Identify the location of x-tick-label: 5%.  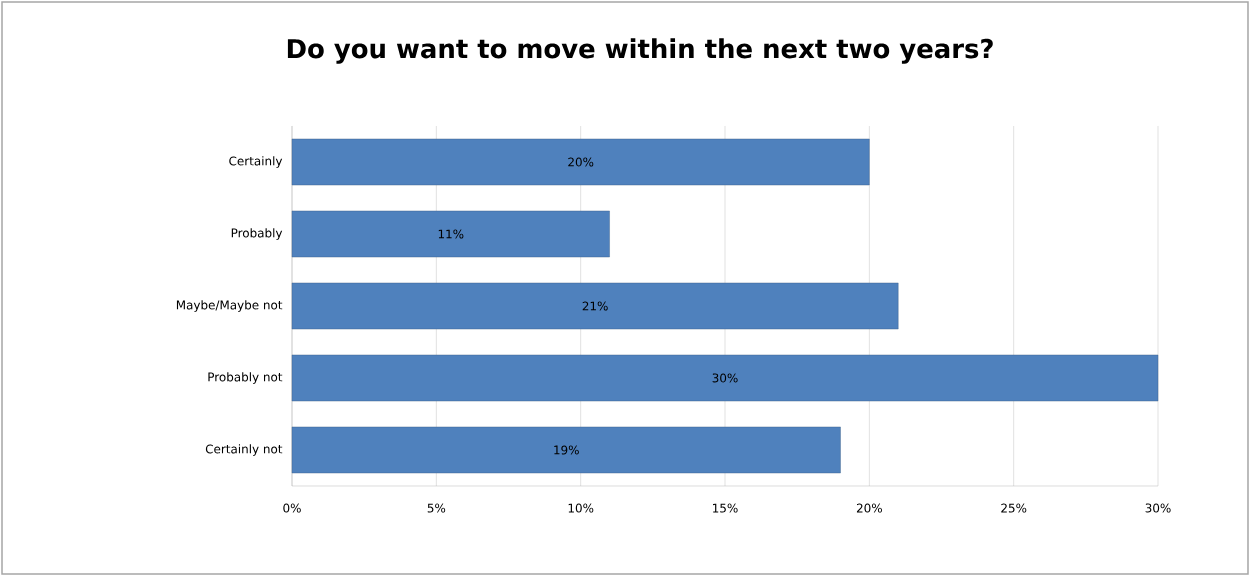
(436, 508).